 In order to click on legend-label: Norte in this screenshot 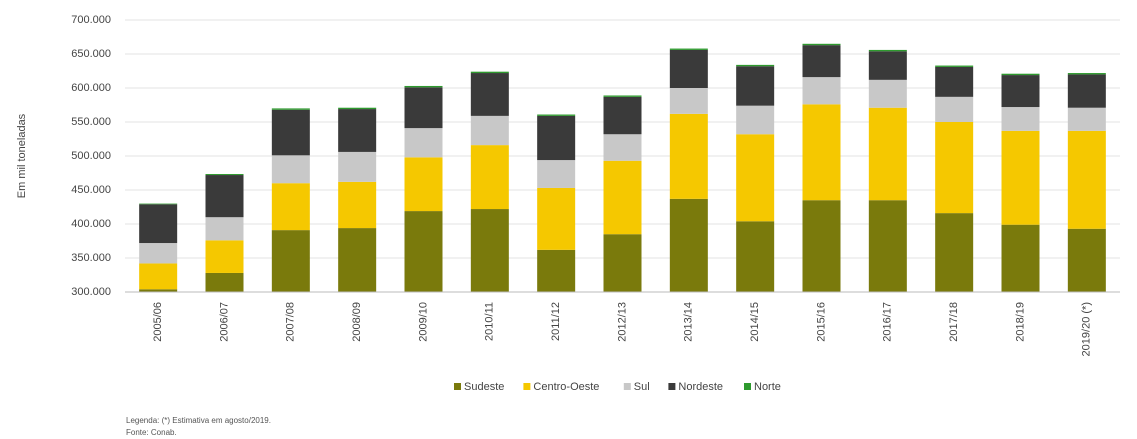, I will do `click(767, 387)`.